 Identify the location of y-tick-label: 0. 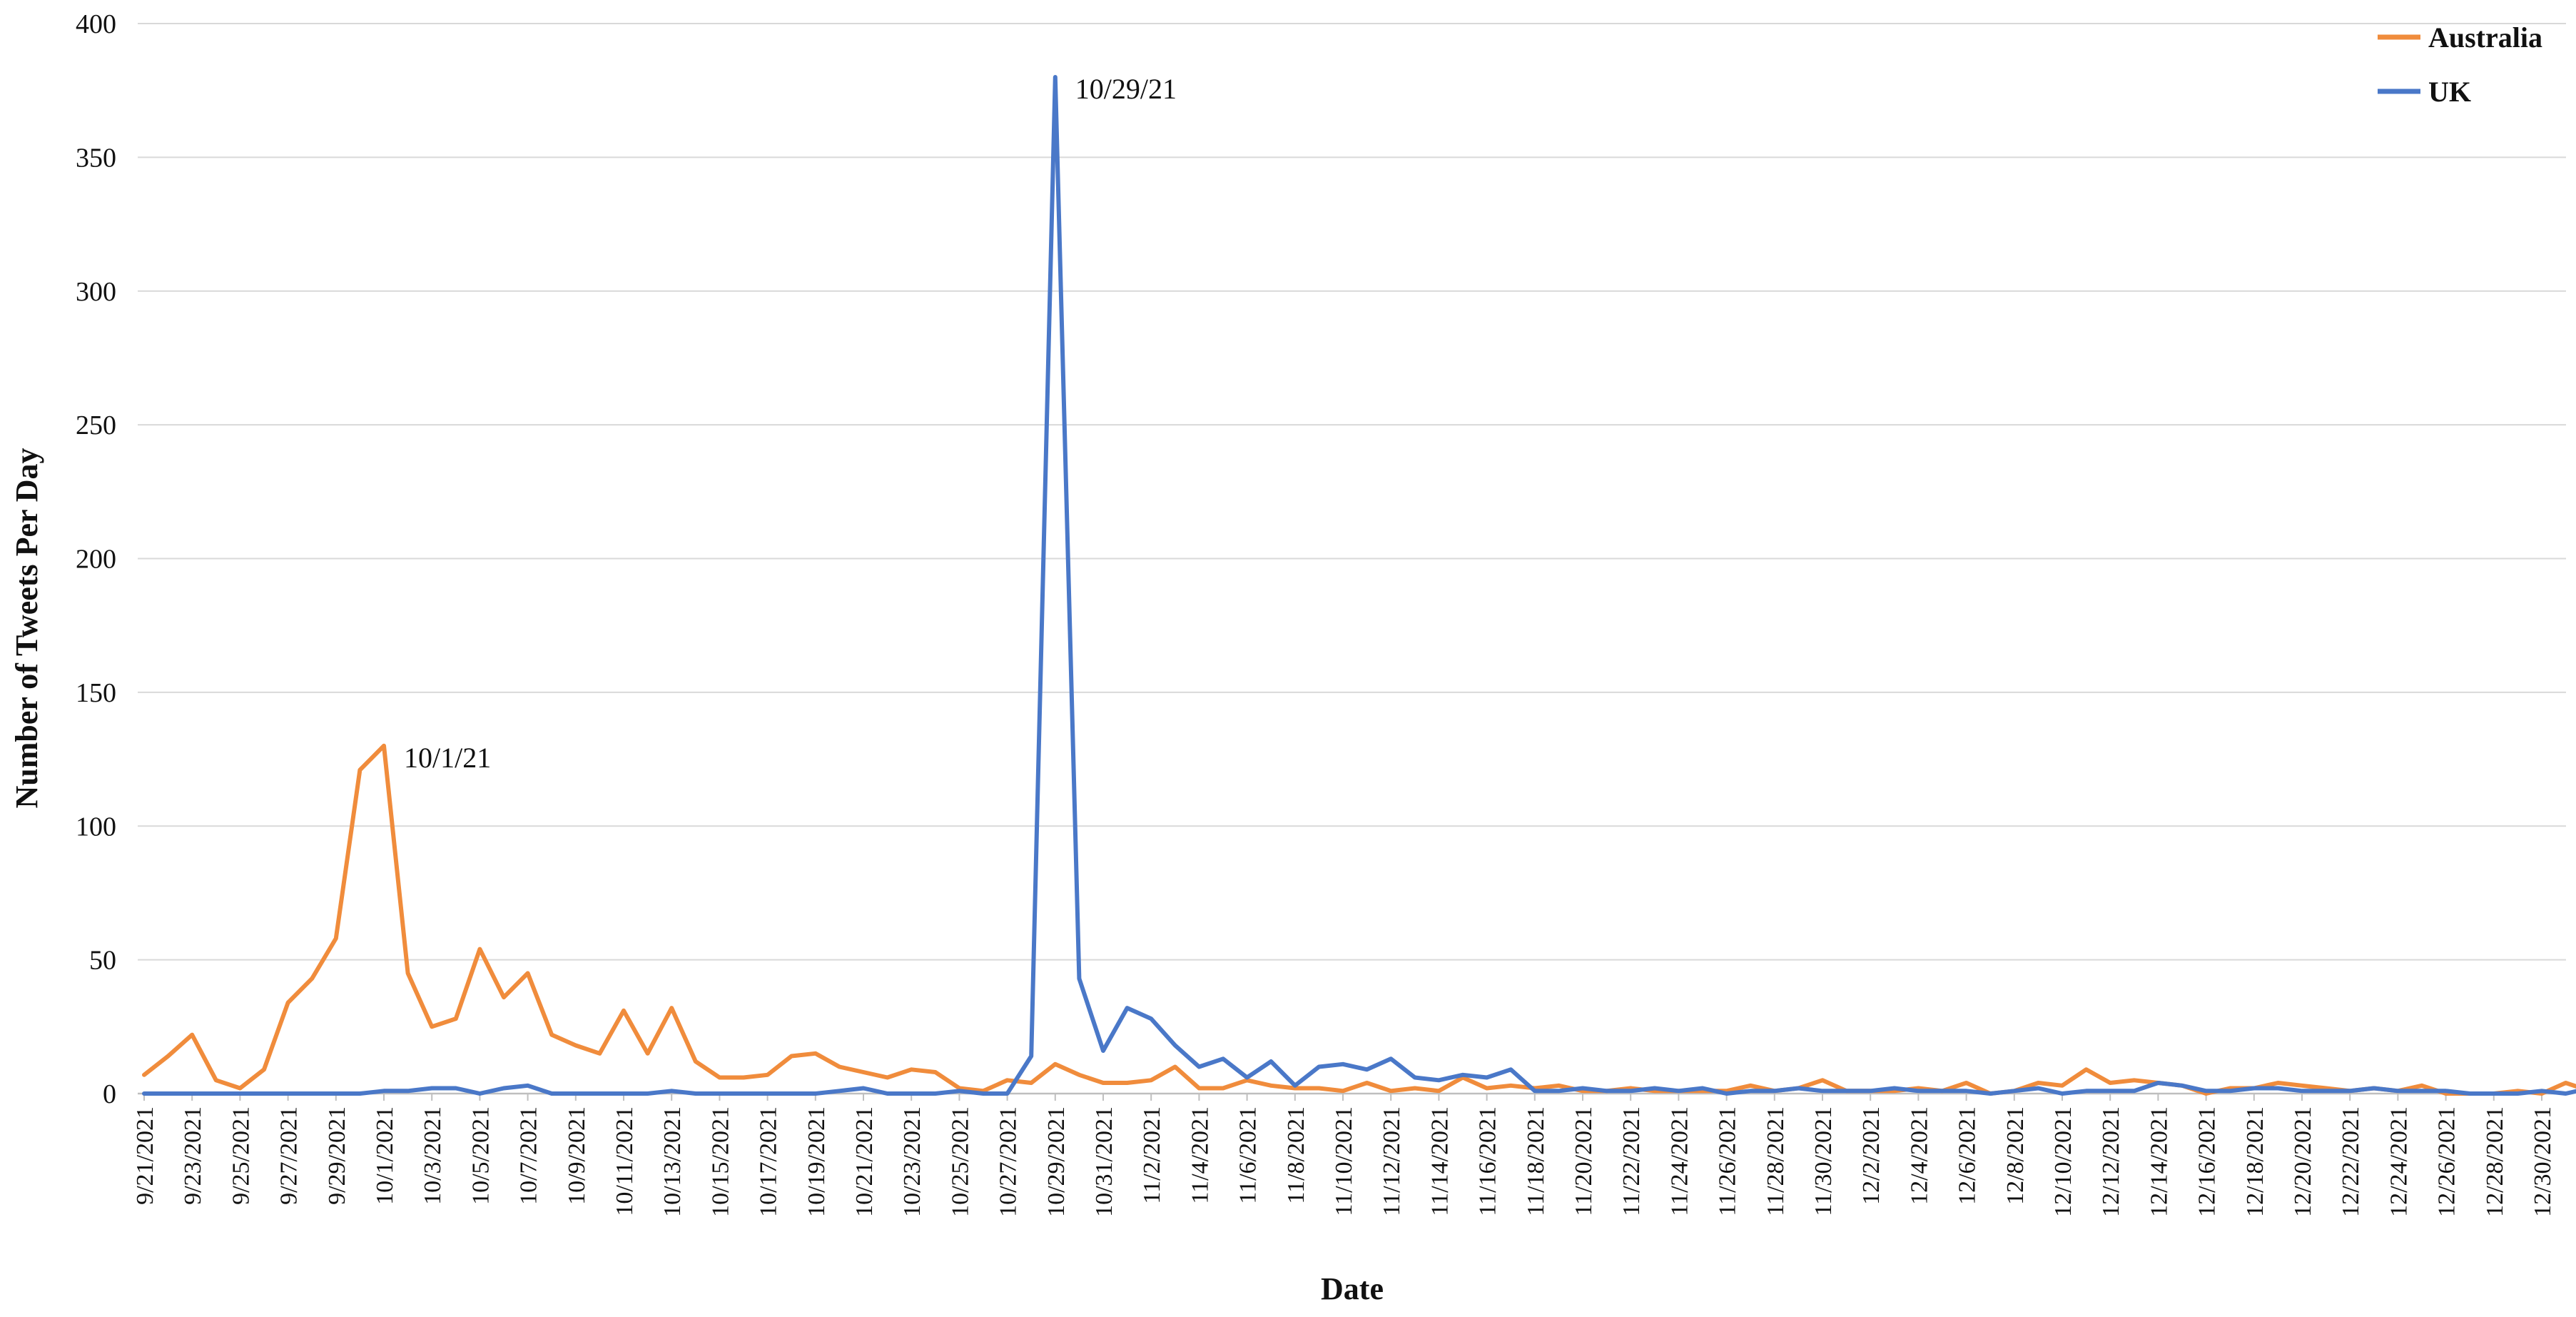
(110, 1094).